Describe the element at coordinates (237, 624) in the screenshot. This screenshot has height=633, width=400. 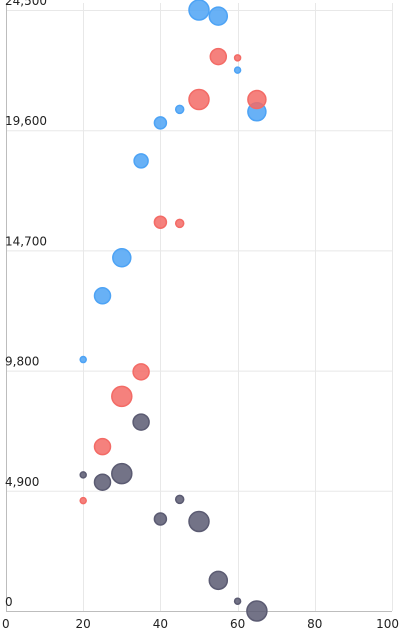
I see `x-tick-label: 60` at that location.